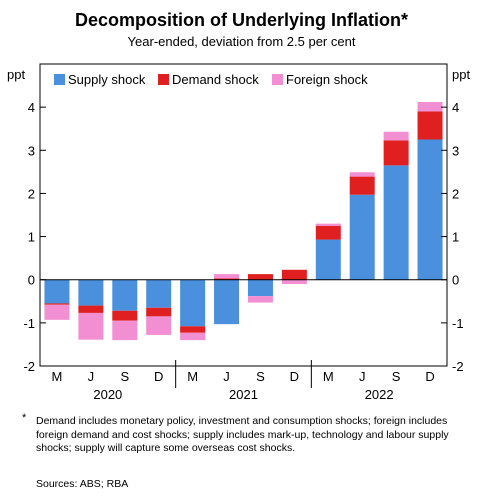  What do you see at coordinates (455, 150) in the screenshot?
I see `y-tick-label-right: 3` at bounding box center [455, 150].